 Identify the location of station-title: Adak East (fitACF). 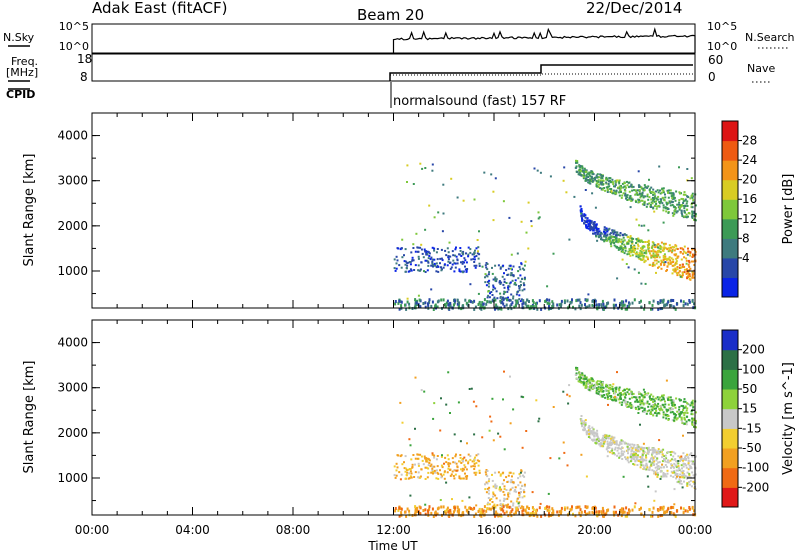
(159, 8).